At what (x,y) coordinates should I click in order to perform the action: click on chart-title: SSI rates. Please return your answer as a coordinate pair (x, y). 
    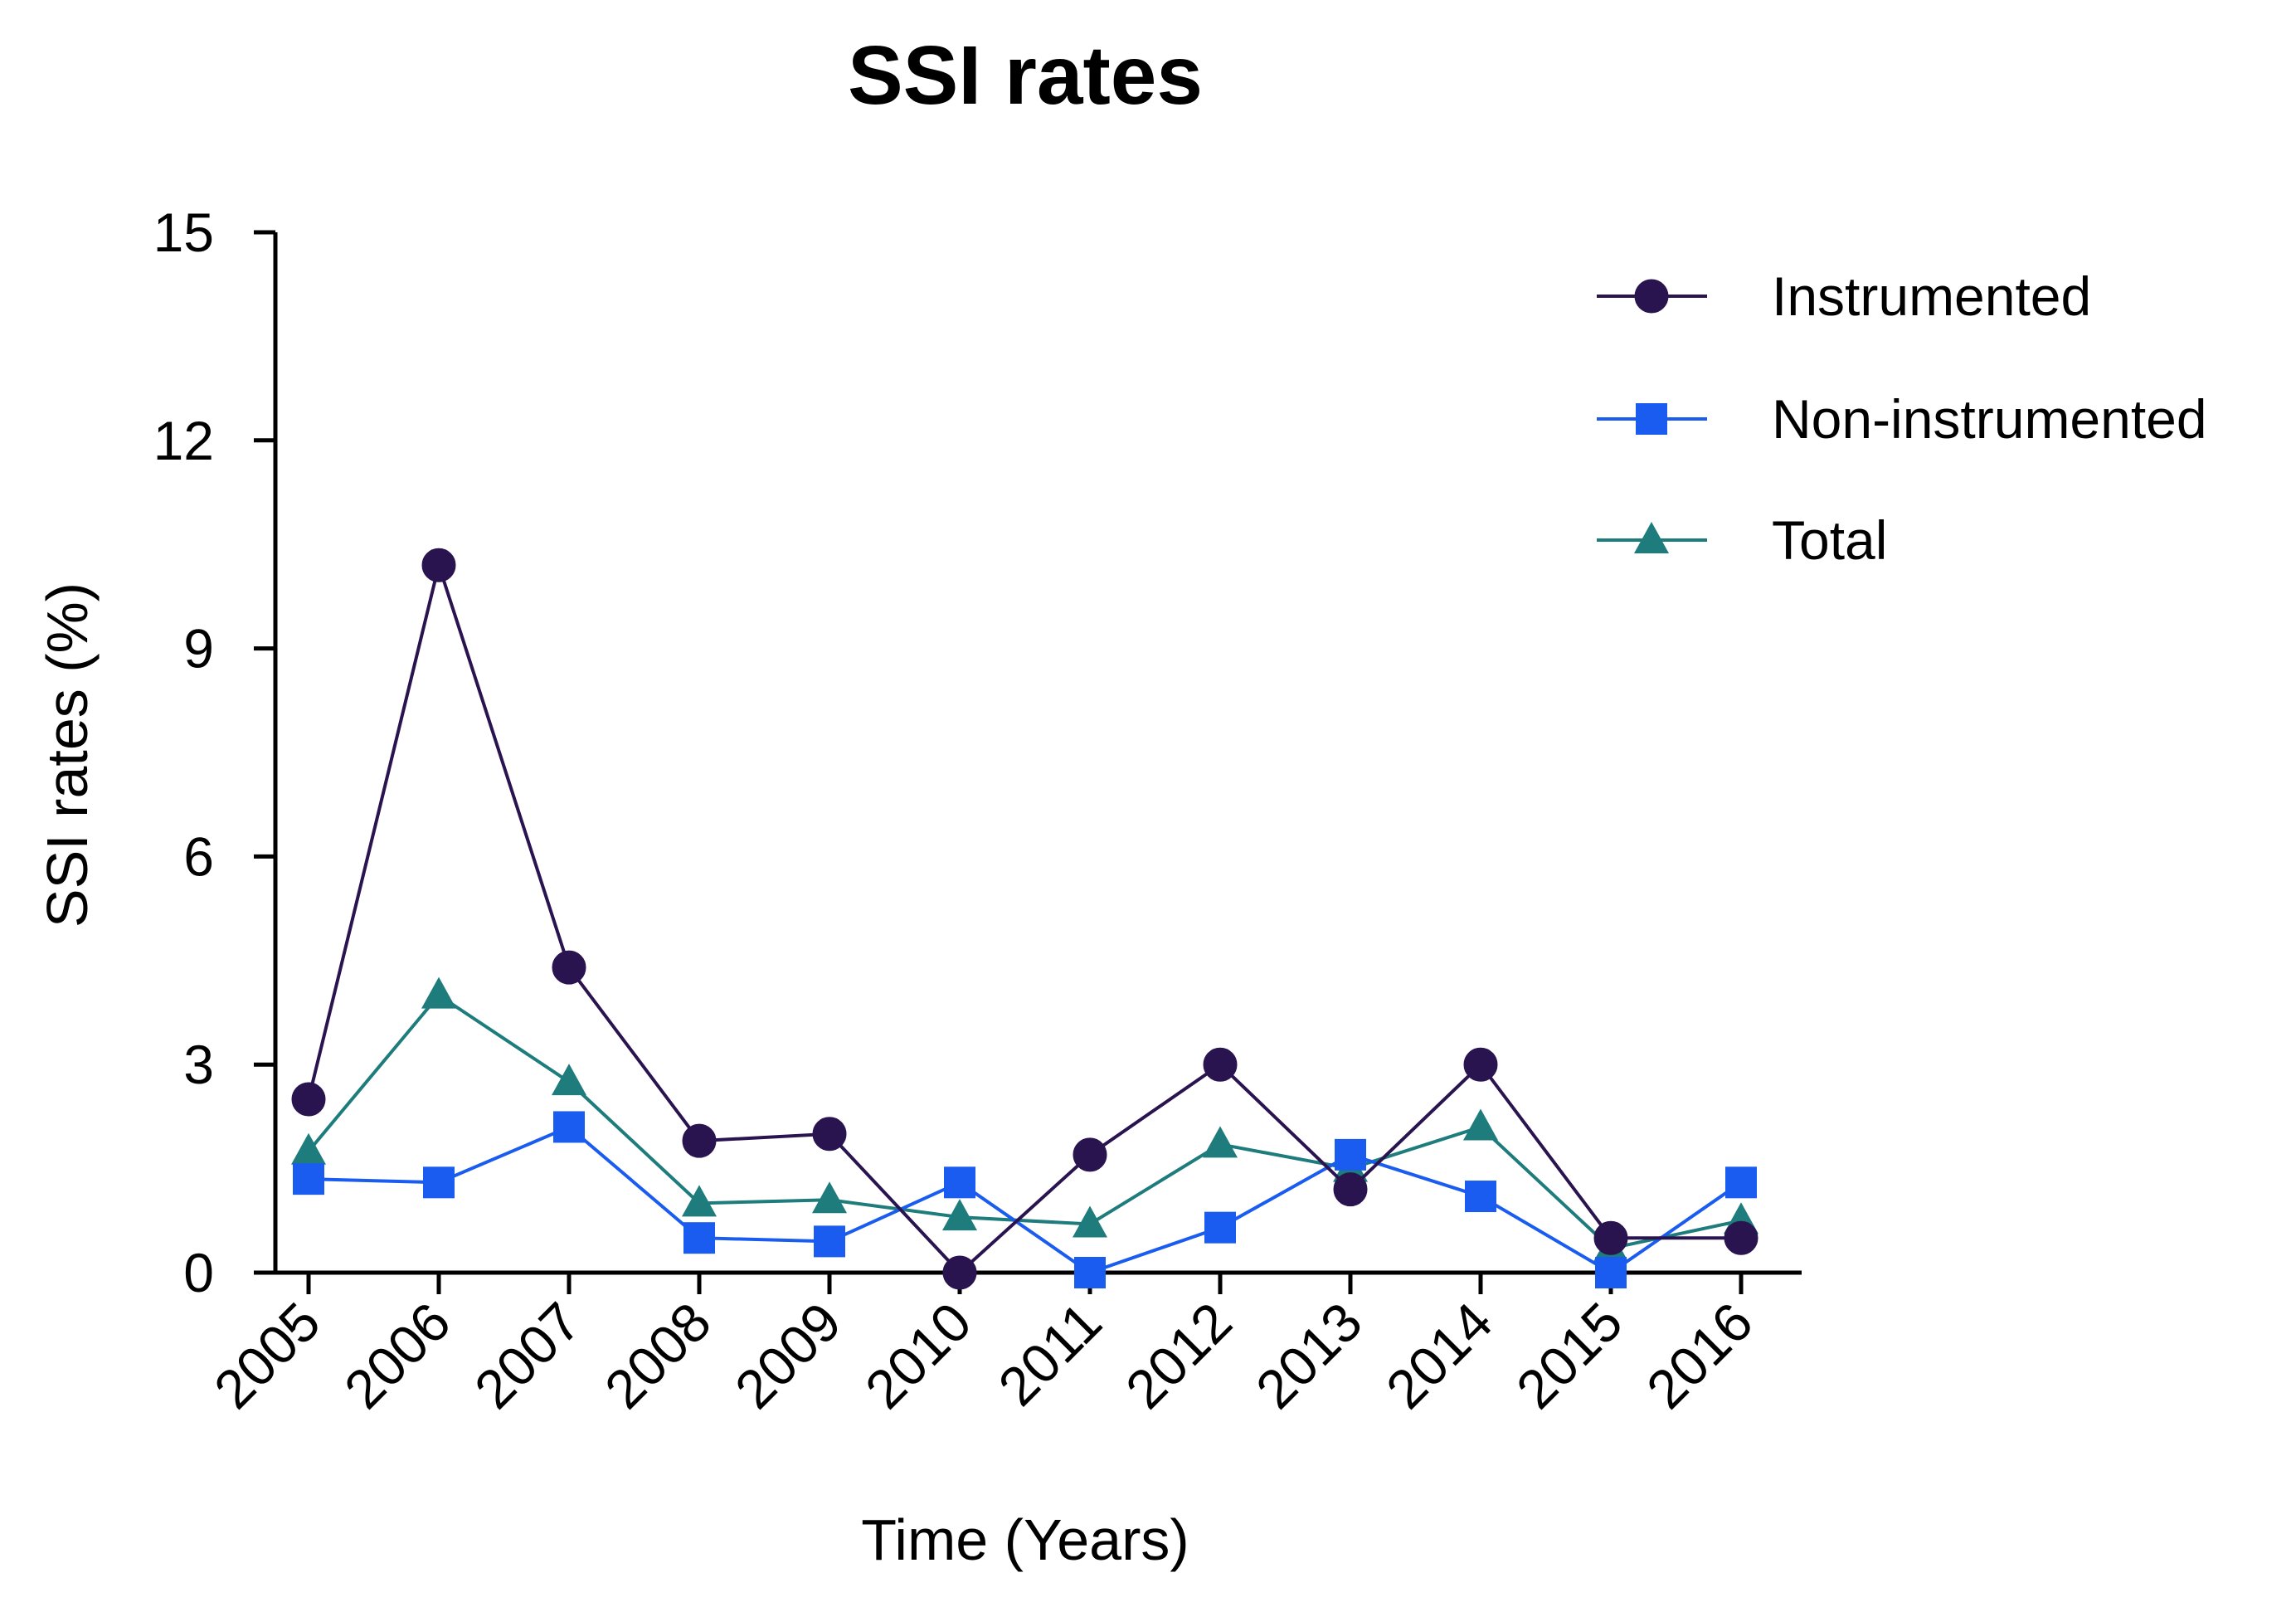
    Looking at the image, I should click on (1026, 75).